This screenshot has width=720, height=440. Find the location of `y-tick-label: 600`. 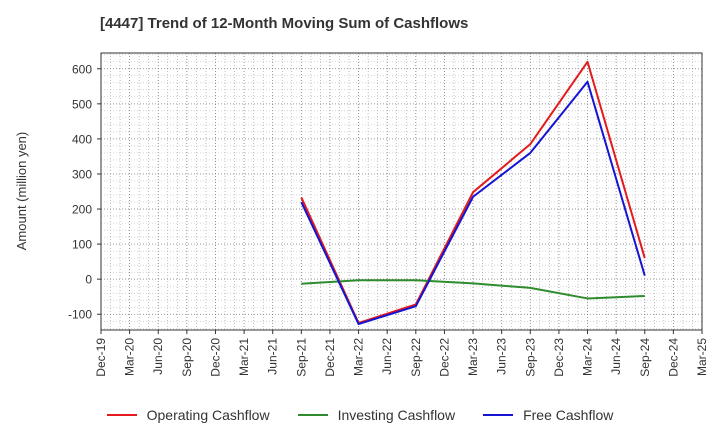

y-tick-label: 600 is located at coordinates (82, 69).